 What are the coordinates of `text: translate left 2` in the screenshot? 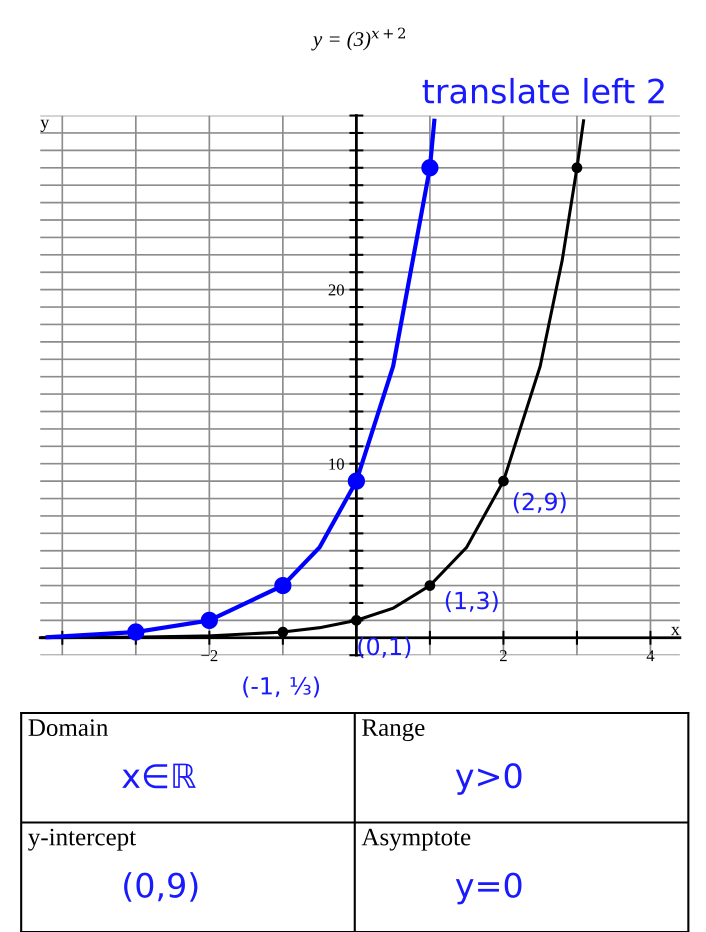 It's located at (543, 91).